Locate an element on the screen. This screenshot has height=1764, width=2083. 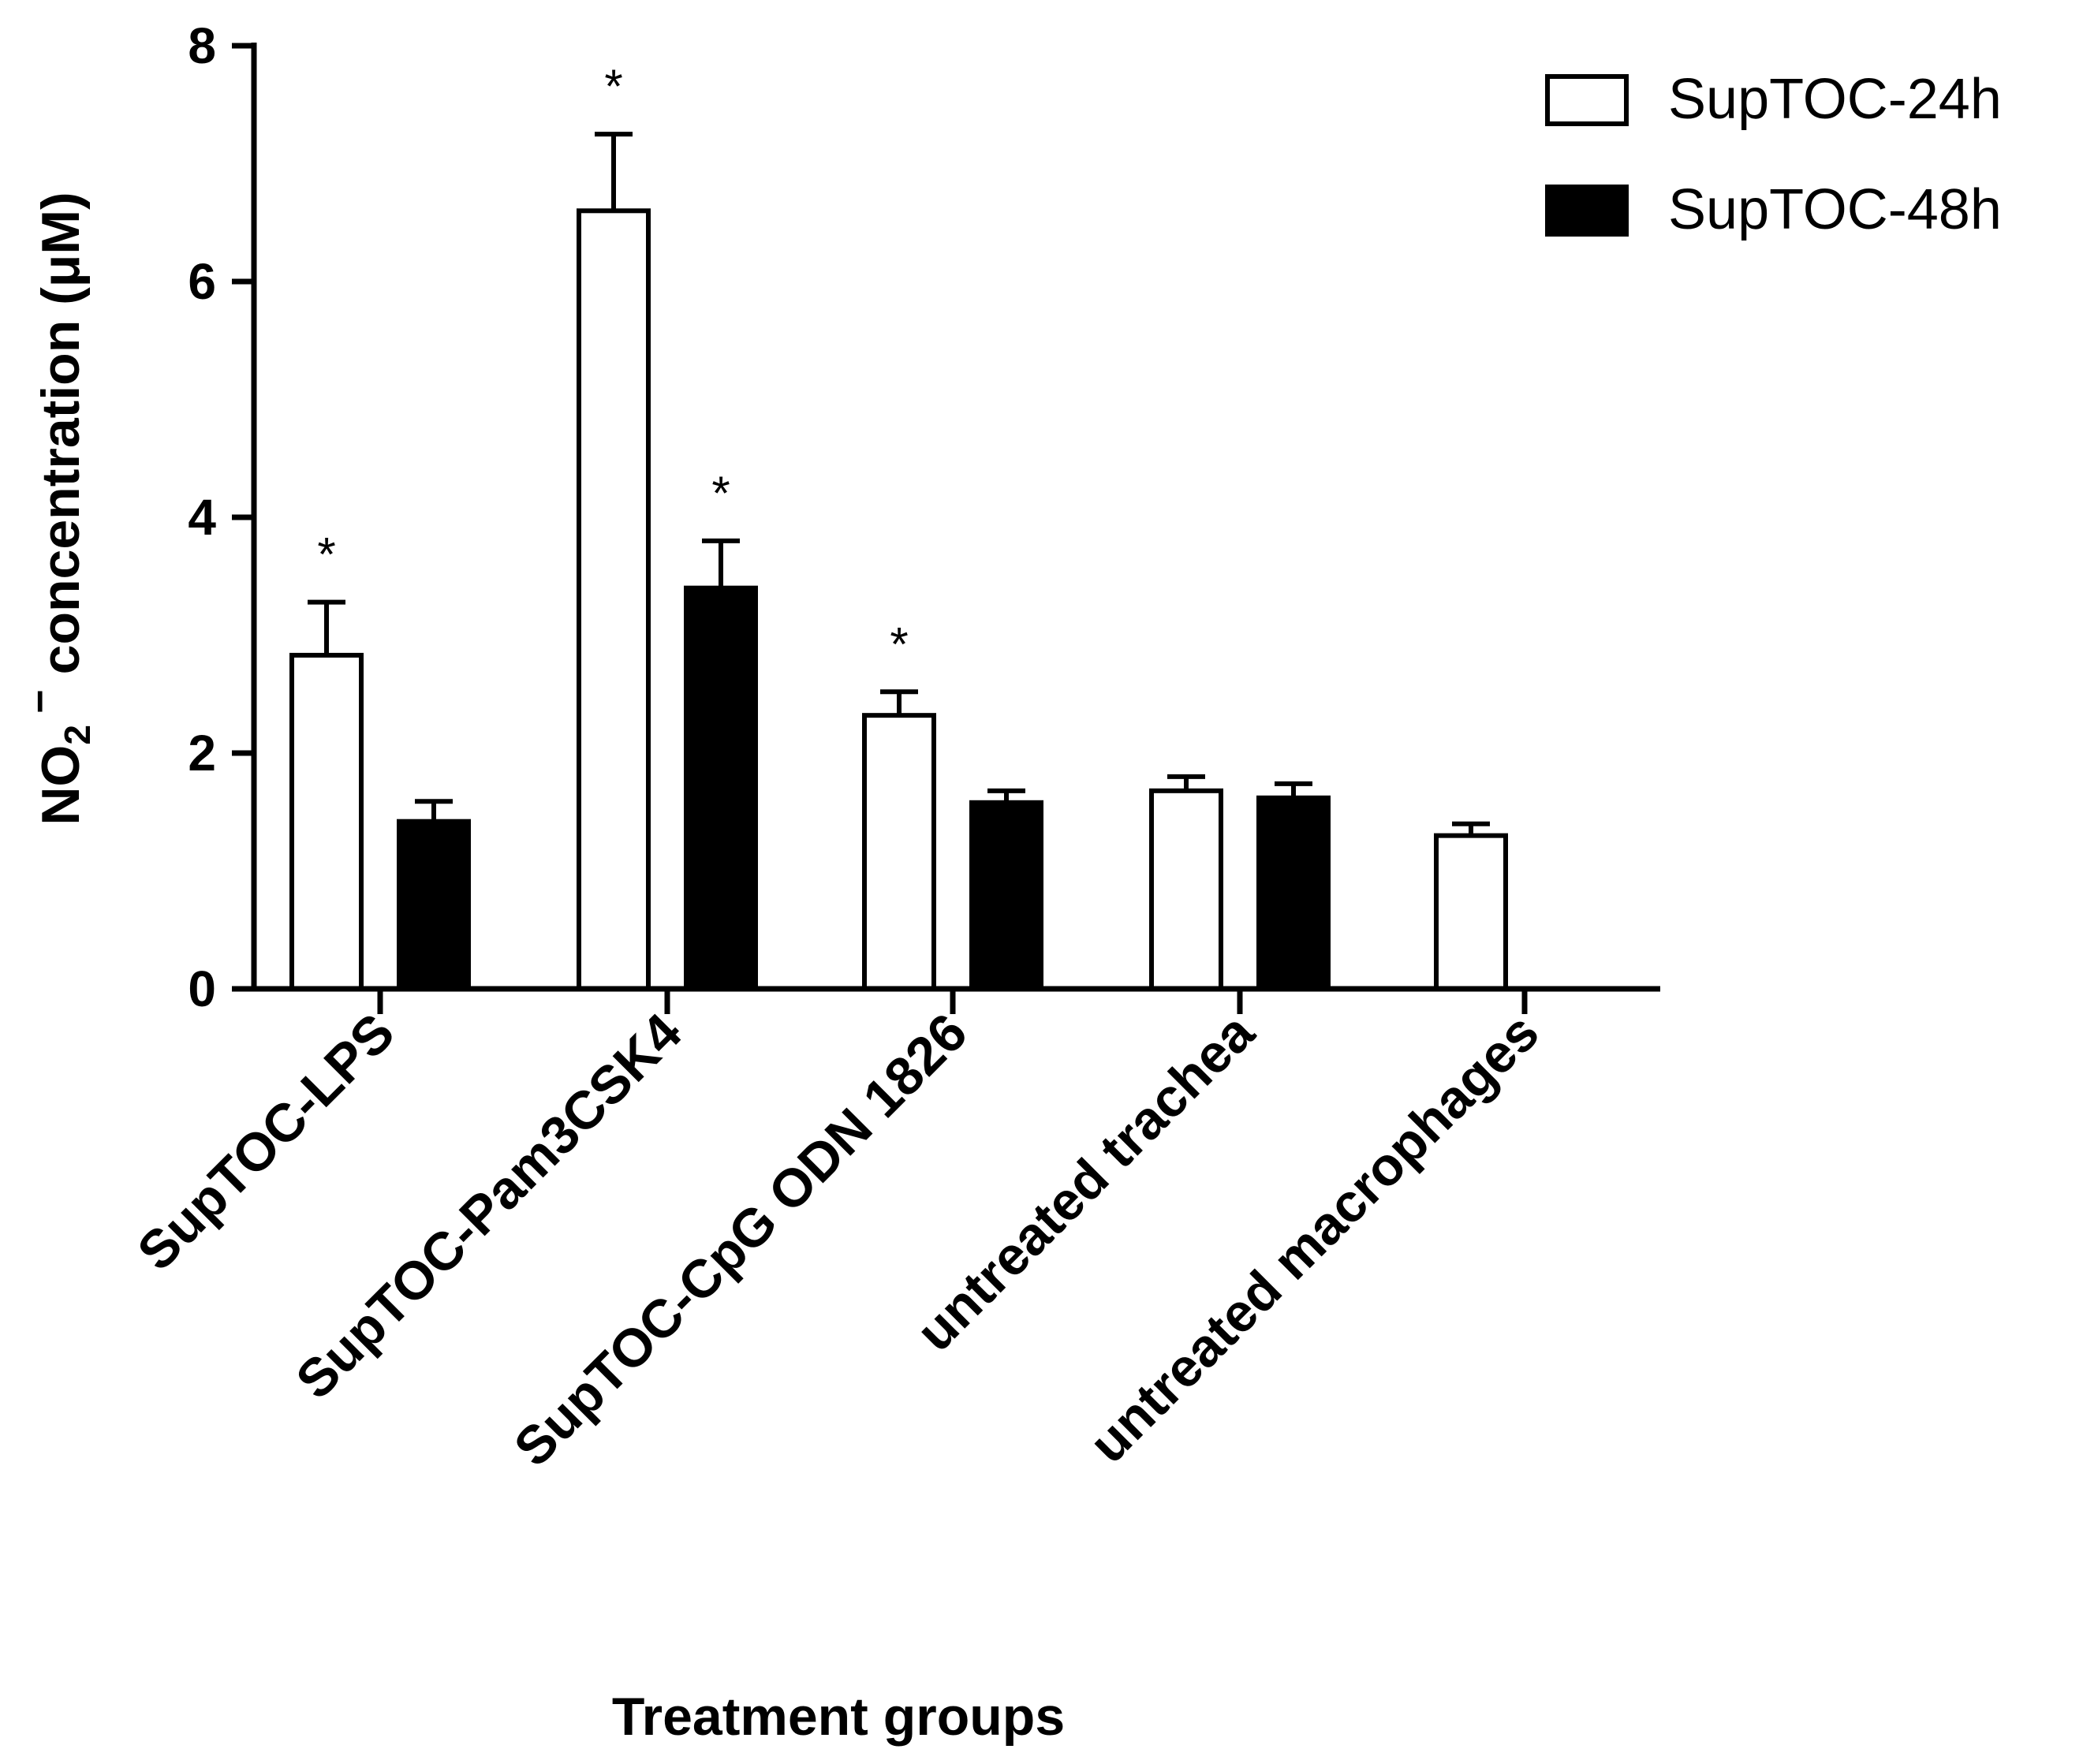
legend-label-24h: SupTOC-24h is located at coordinates (1835, 100).